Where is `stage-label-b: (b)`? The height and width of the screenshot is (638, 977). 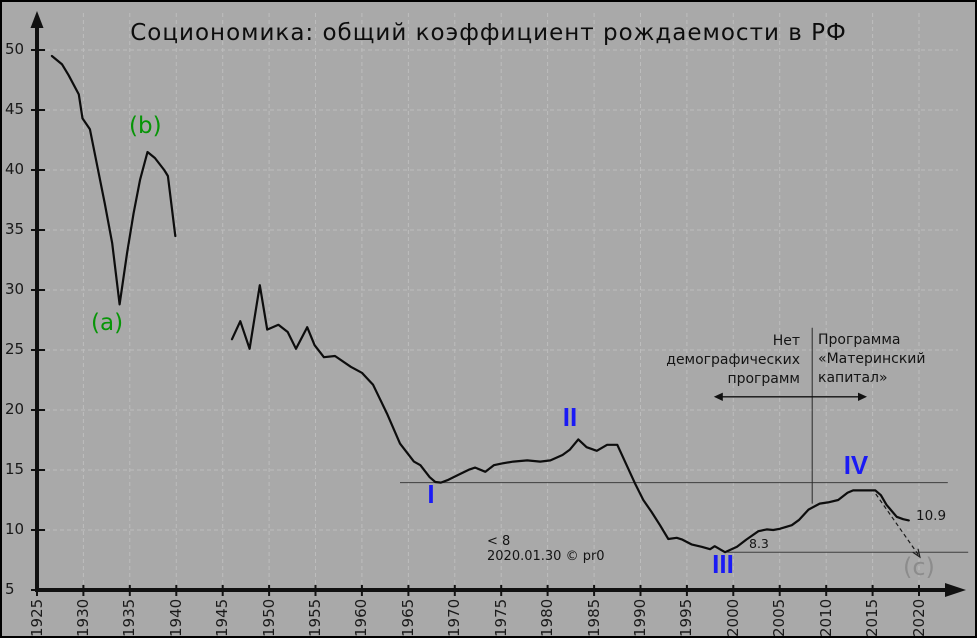 stage-label-b: (b) is located at coordinates (145, 126).